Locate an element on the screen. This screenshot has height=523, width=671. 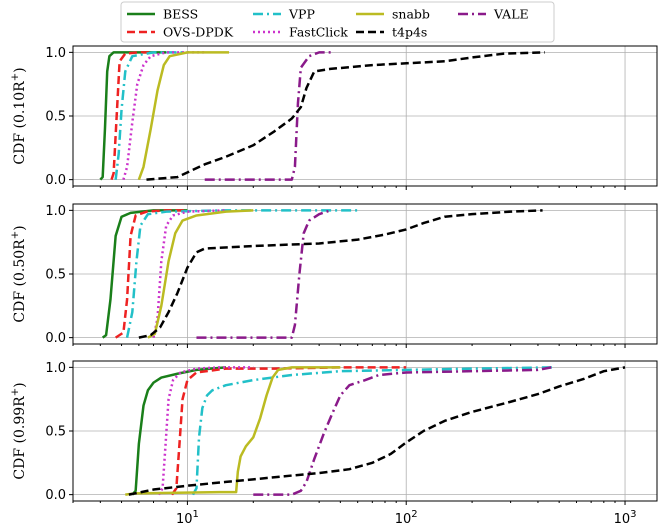
x-tick-label: 101 is located at coordinates (187, 516).